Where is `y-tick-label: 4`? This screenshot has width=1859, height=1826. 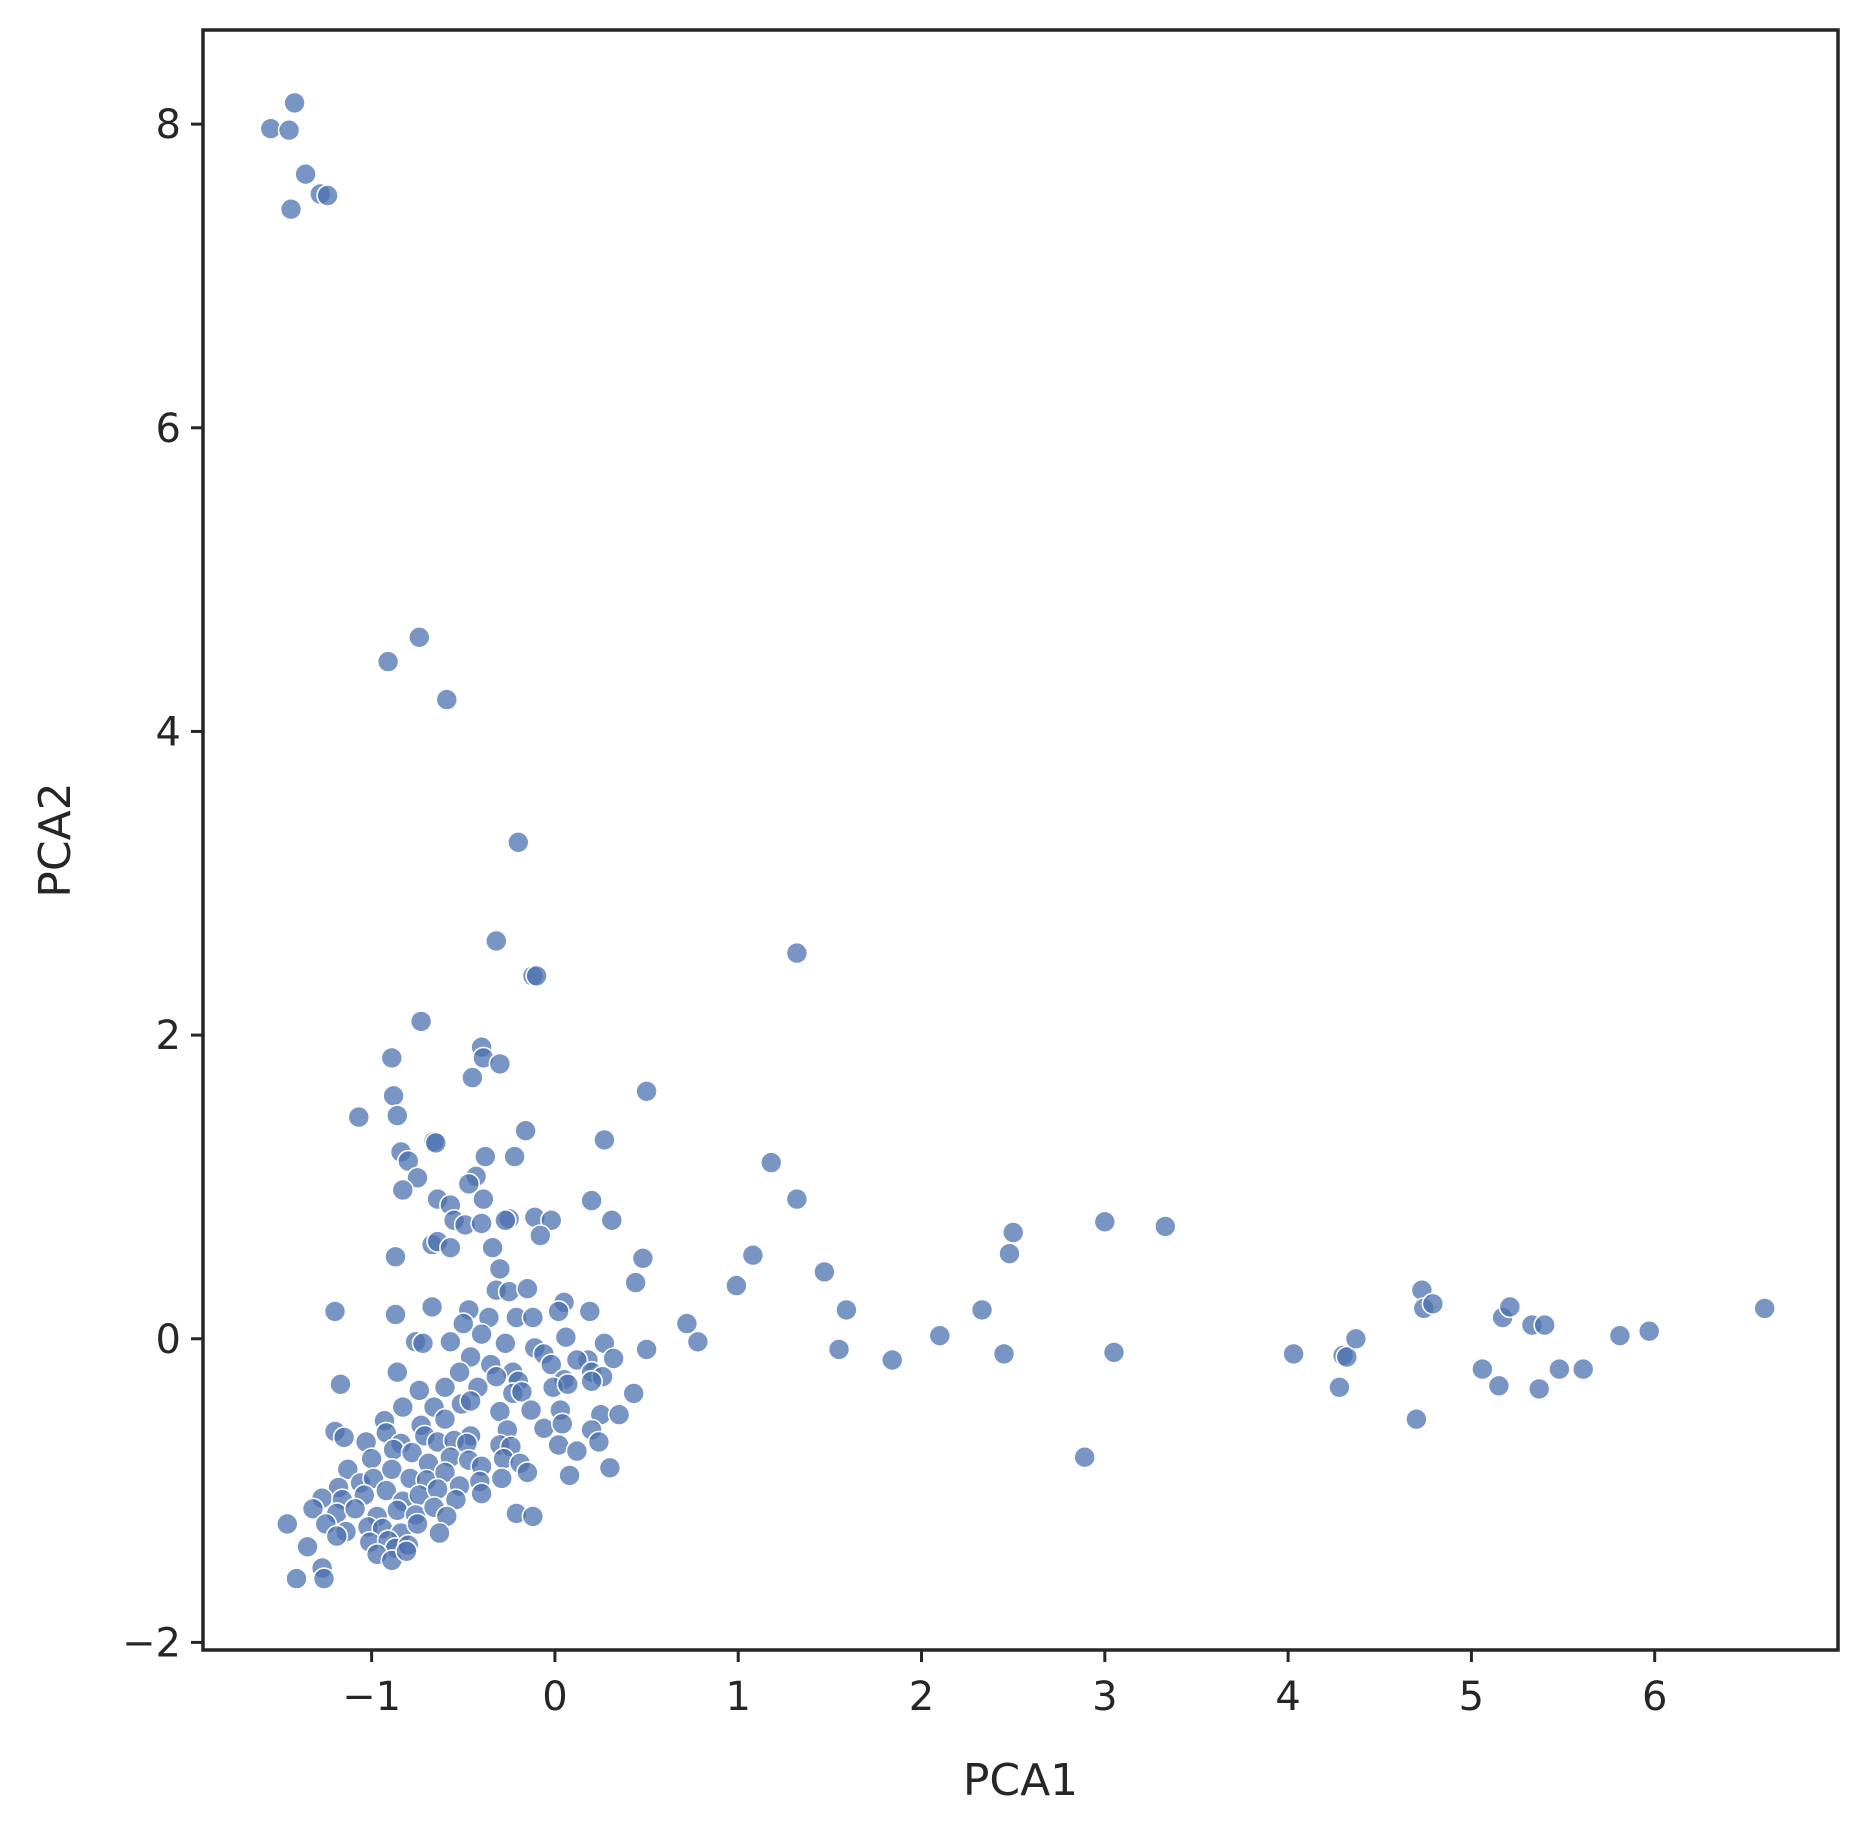
y-tick-label: 4 is located at coordinates (168, 732).